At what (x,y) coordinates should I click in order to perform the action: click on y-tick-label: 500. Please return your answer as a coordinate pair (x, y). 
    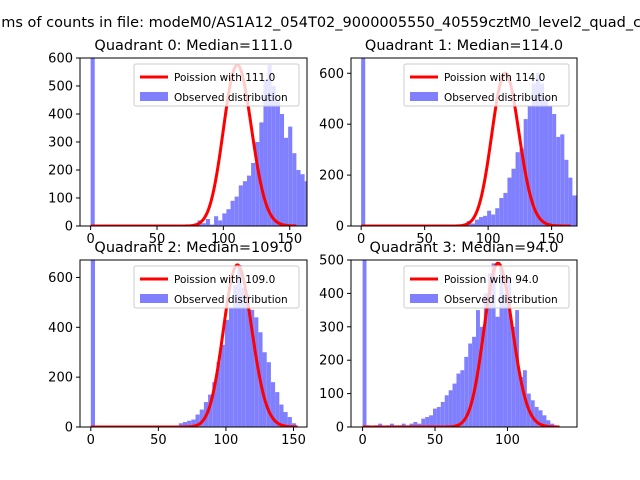
    Looking at the image, I should click on (331, 261).